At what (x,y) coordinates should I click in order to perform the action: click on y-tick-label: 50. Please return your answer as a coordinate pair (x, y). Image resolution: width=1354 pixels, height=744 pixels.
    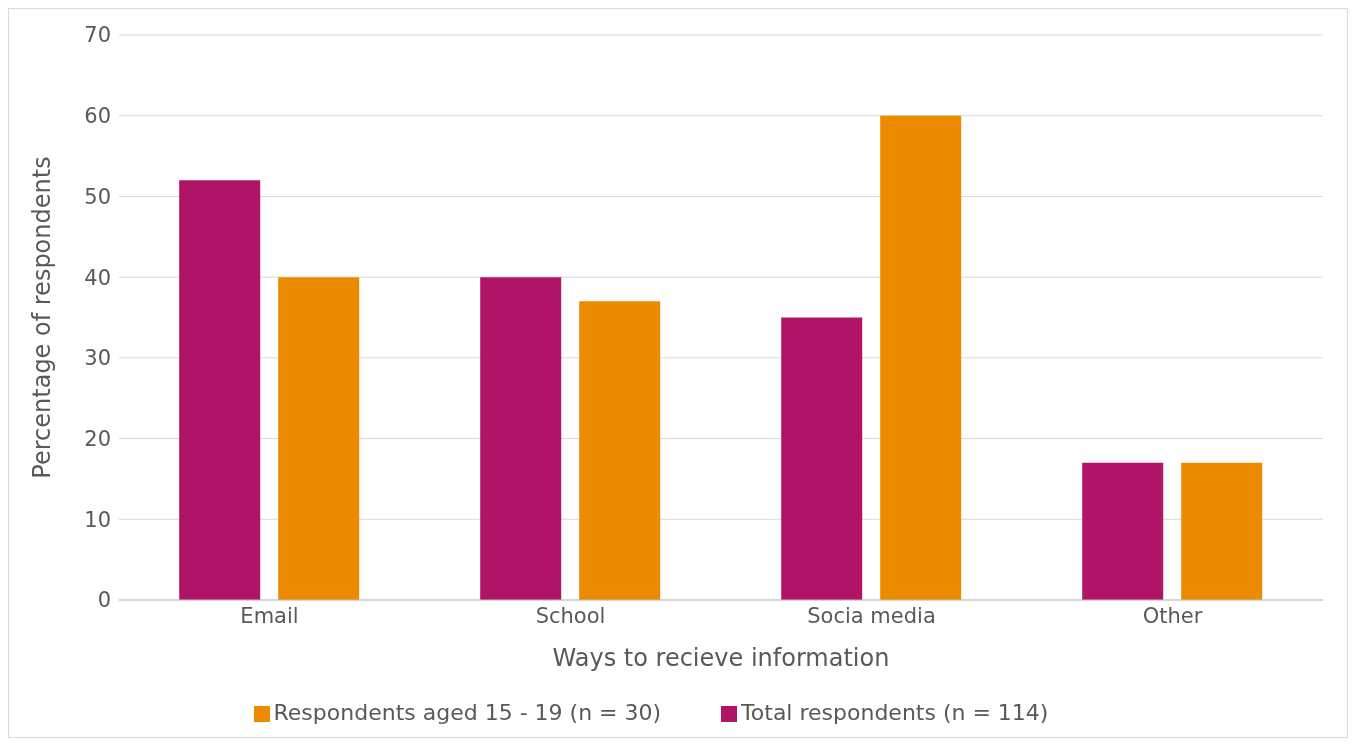
    Looking at the image, I should click on (97, 196).